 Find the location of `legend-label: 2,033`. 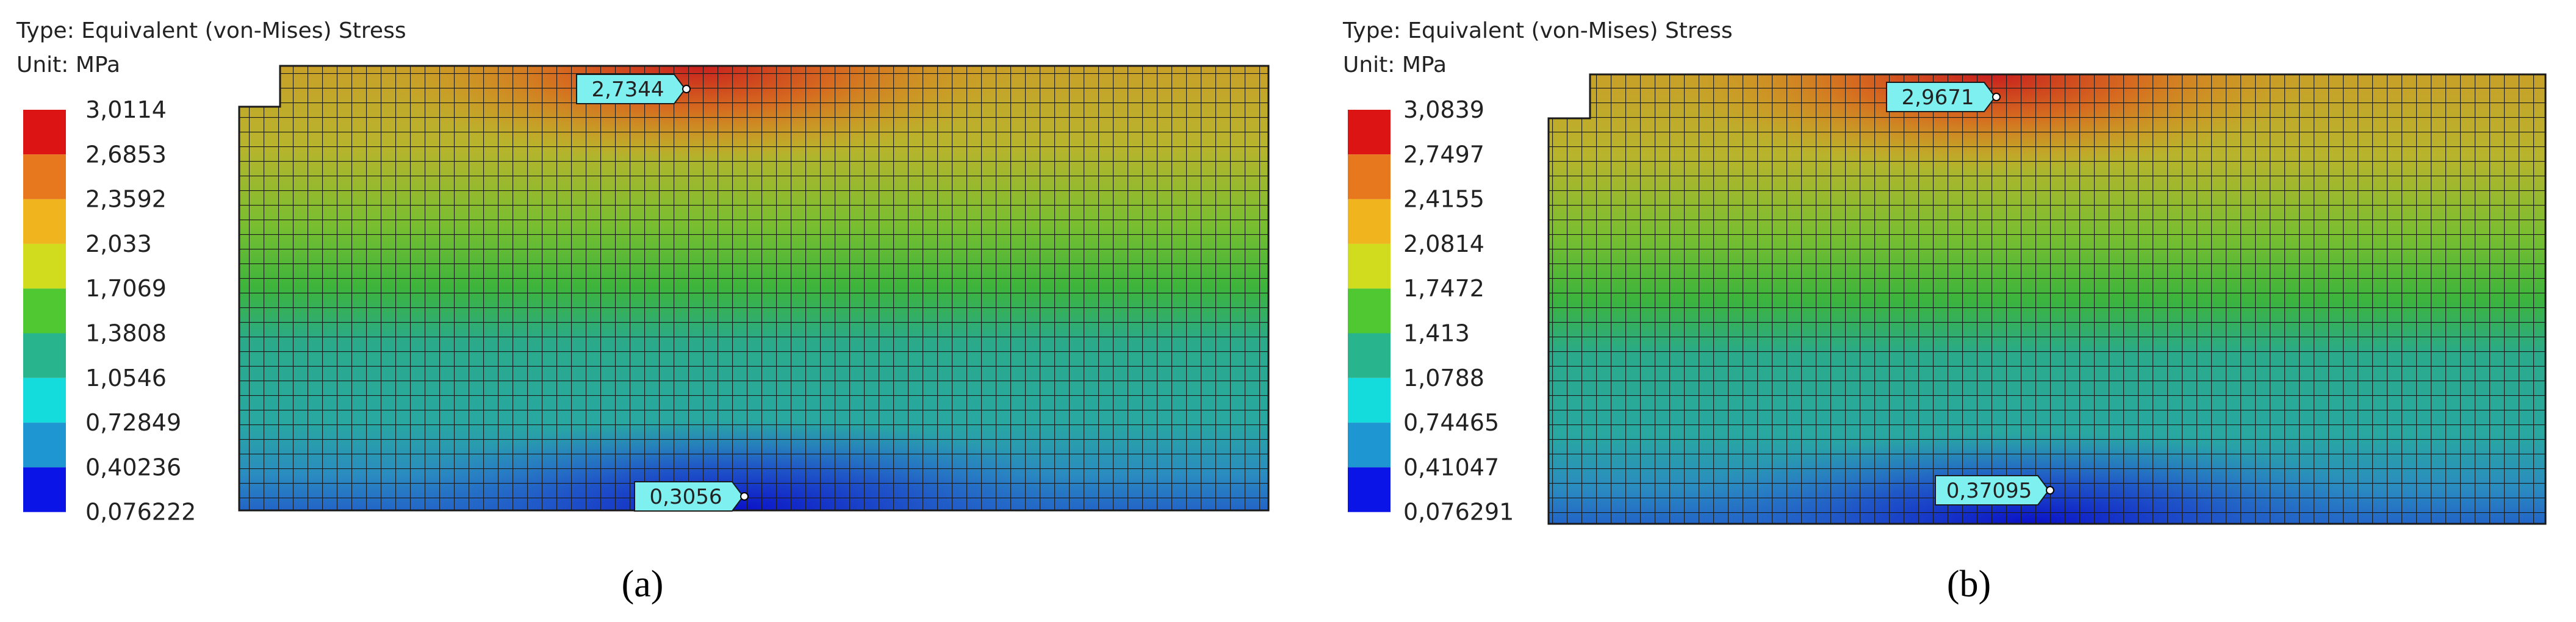

legend-label: 2,033 is located at coordinates (118, 244).